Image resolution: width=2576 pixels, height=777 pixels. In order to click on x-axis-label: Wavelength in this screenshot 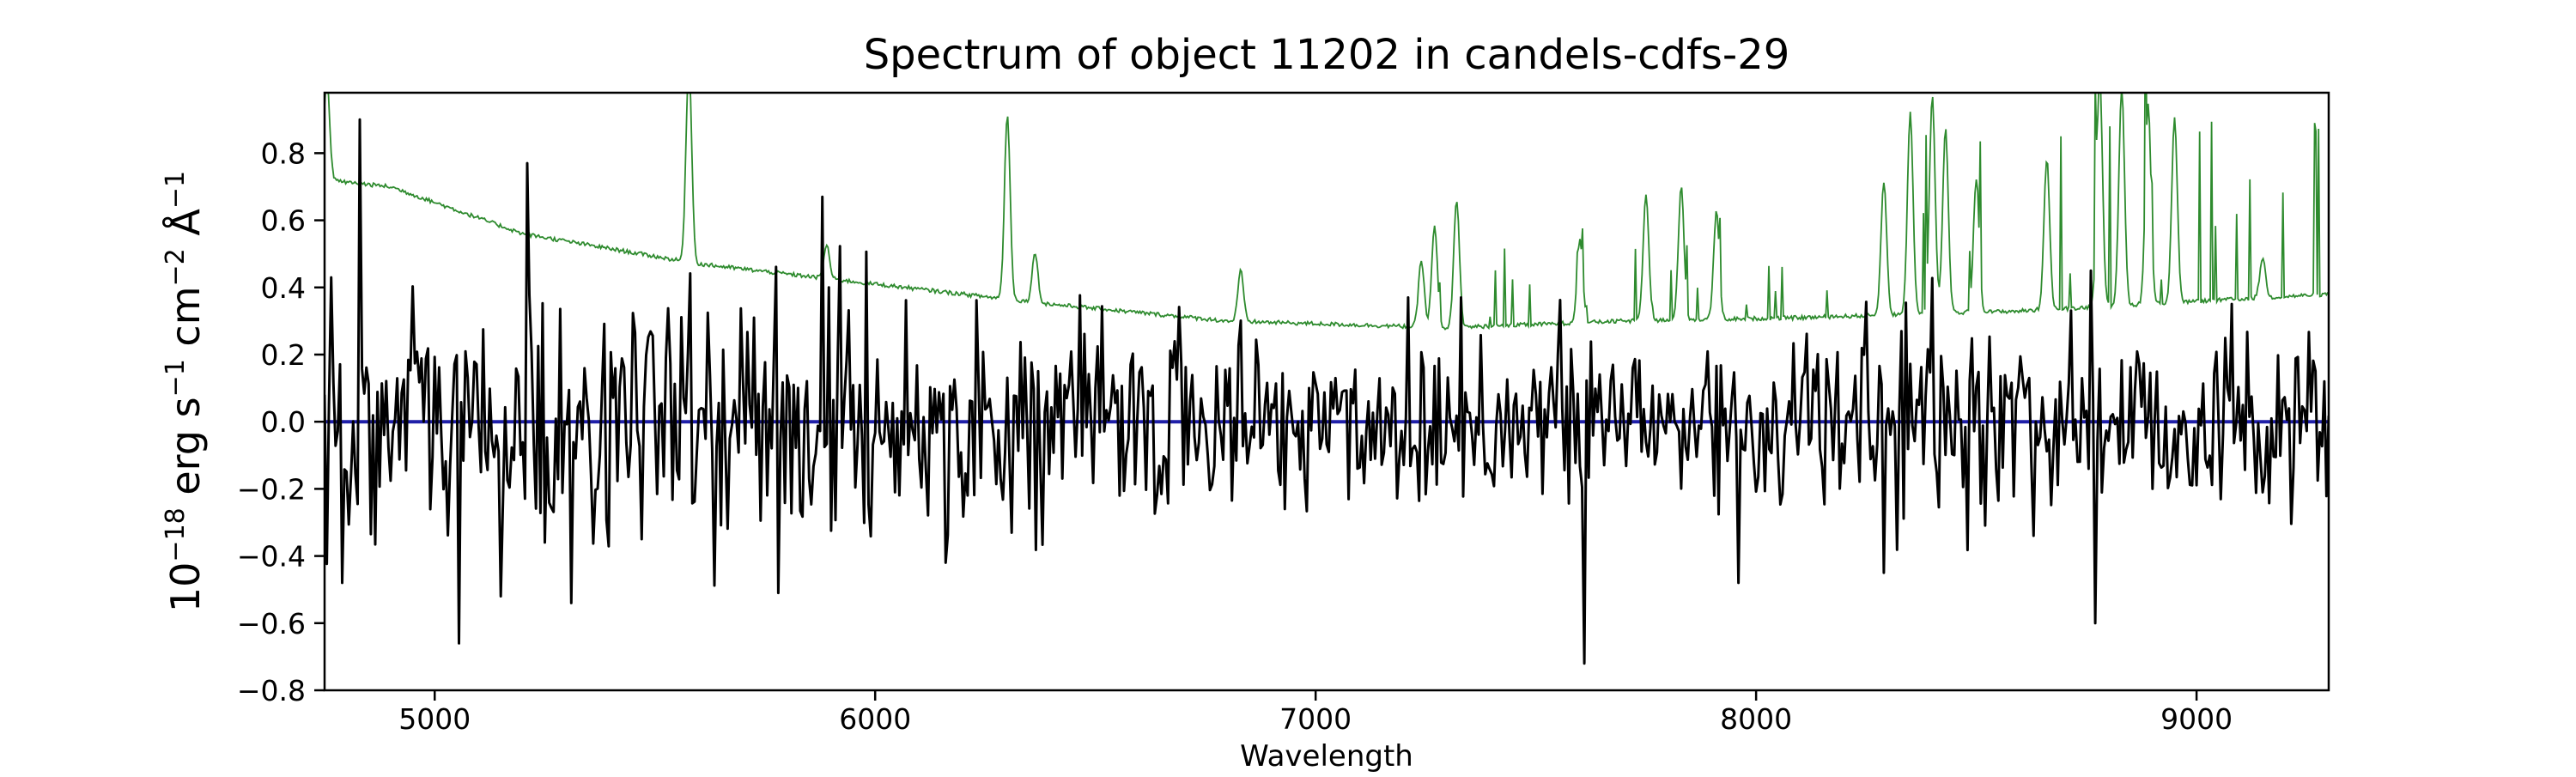, I will do `click(1327, 756)`.